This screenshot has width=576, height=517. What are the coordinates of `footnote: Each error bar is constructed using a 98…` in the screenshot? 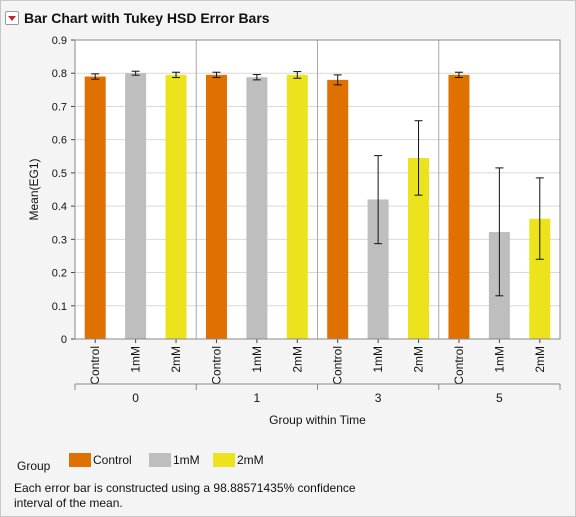 It's located at (185, 495).